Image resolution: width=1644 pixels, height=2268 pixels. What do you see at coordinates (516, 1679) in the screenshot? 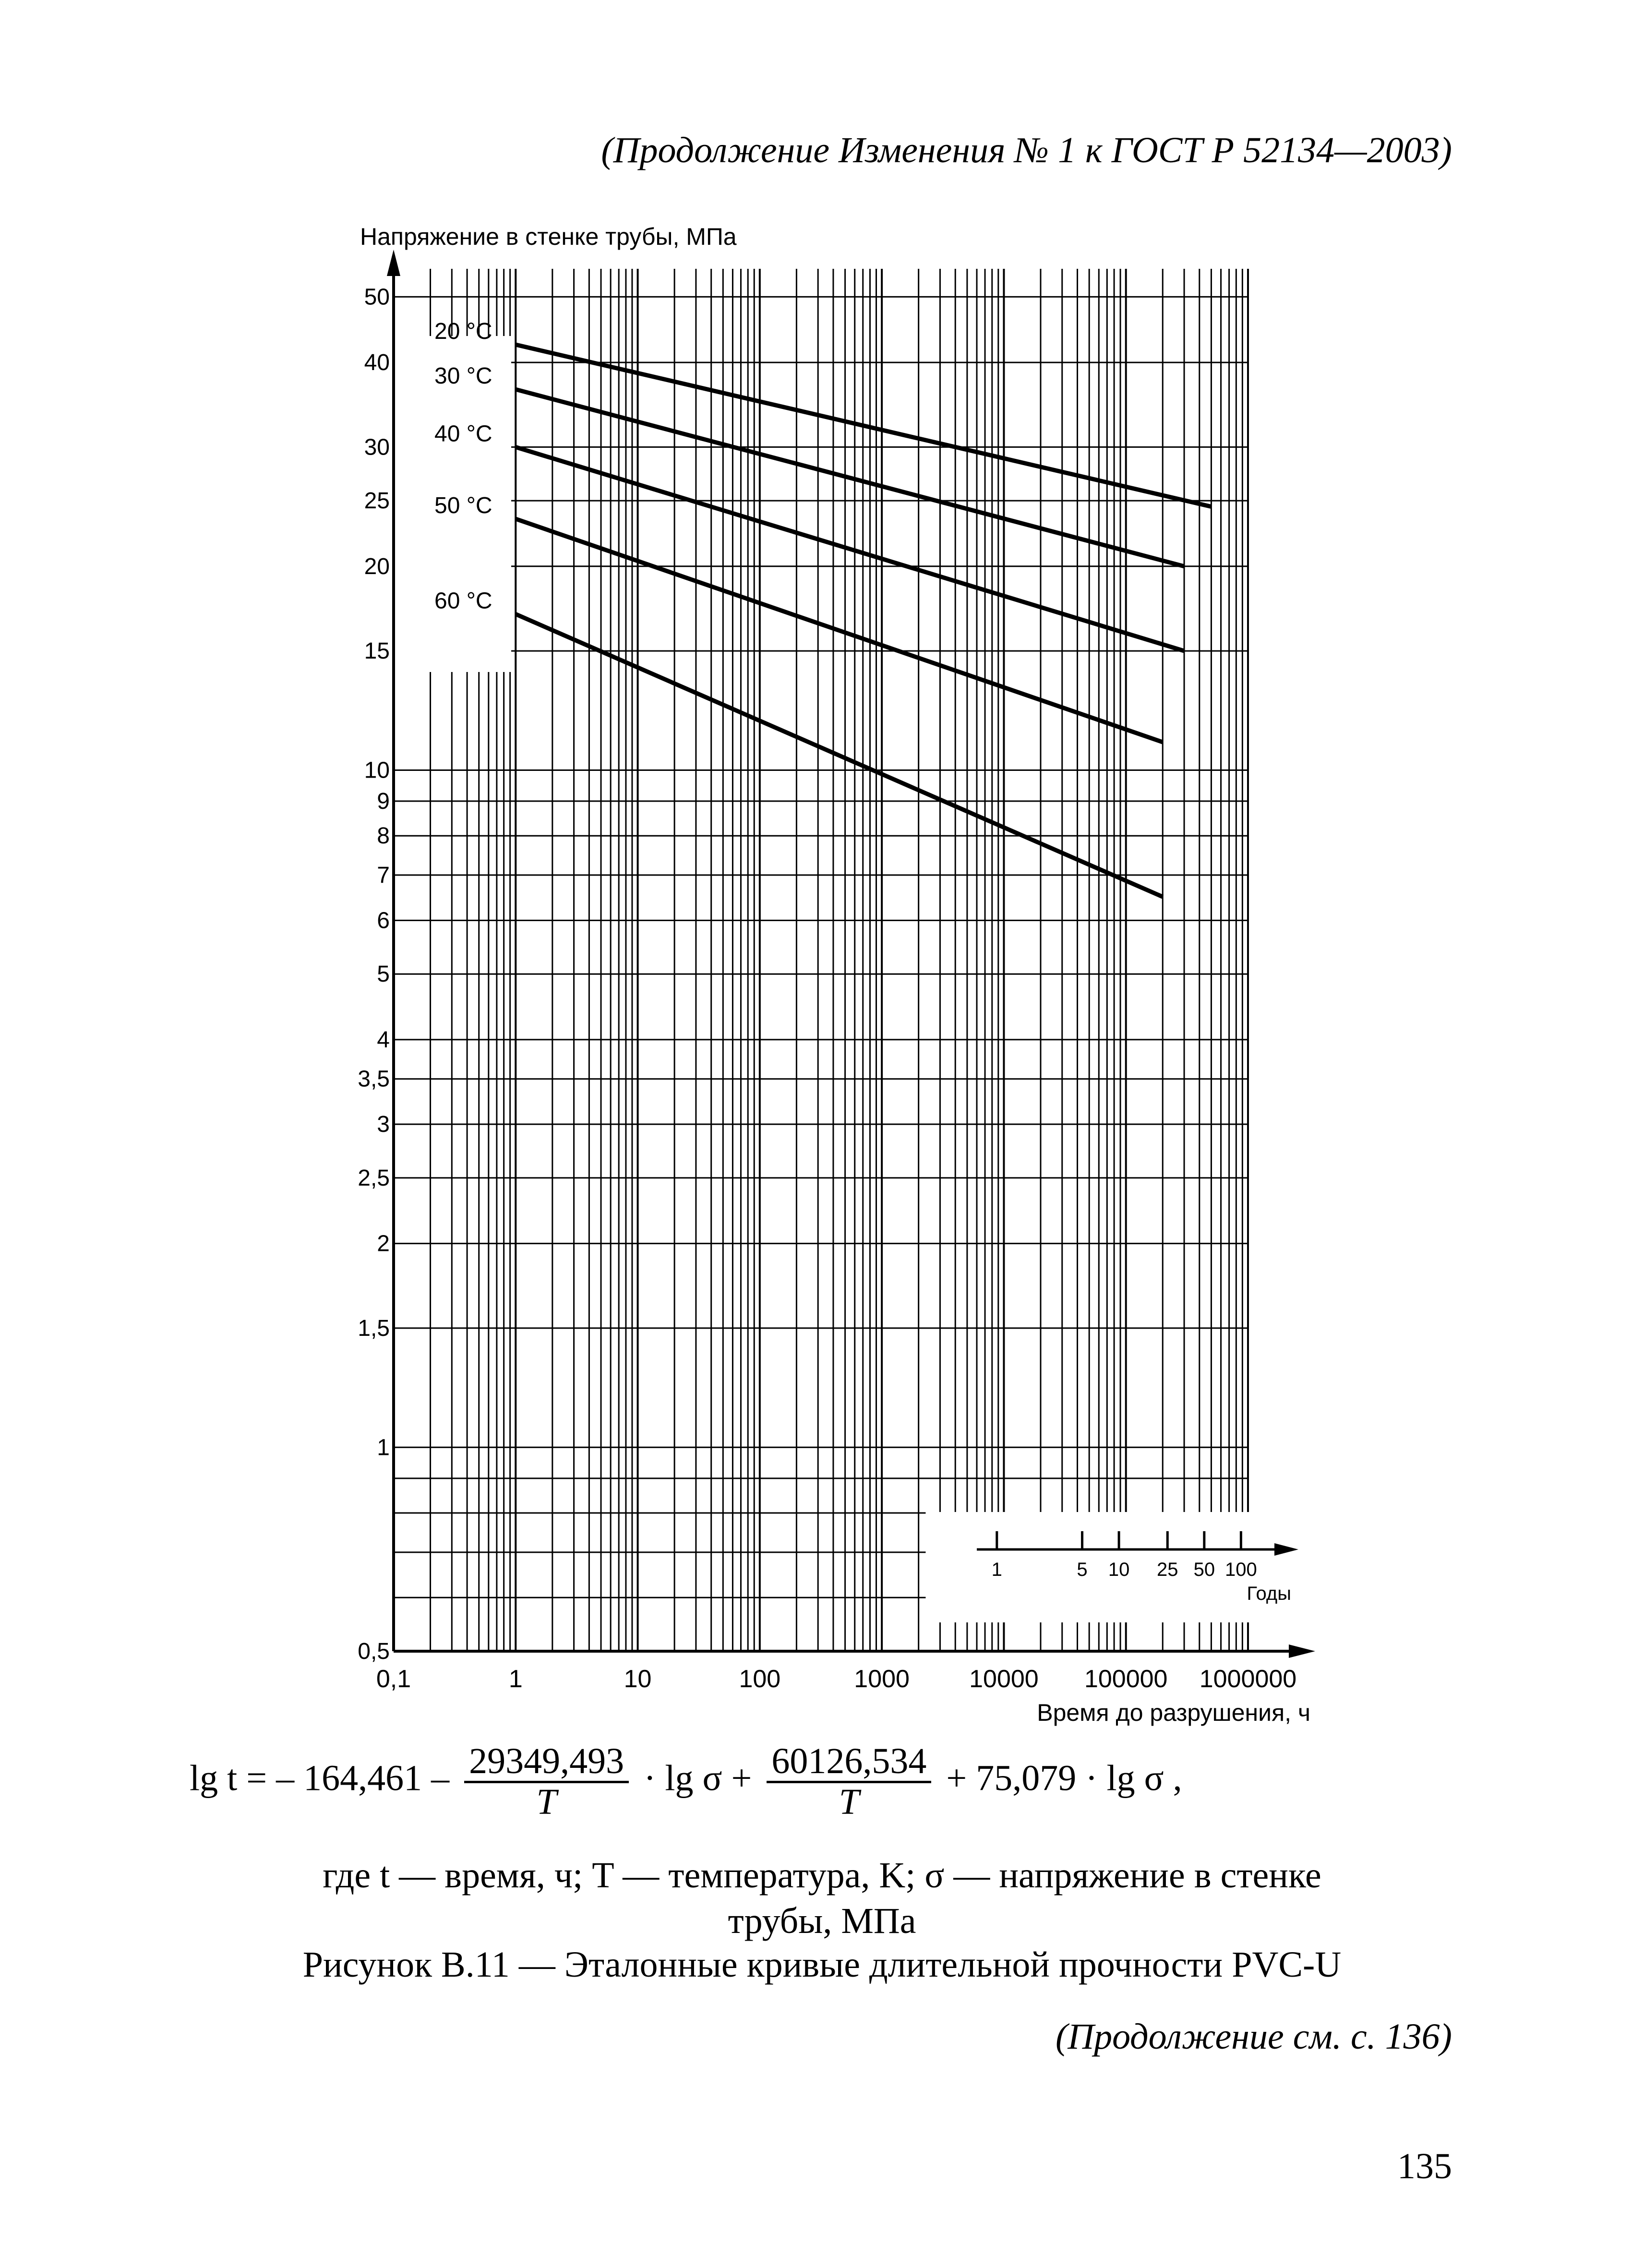
I see `x-tick-label-2: 1` at bounding box center [516, 1679].